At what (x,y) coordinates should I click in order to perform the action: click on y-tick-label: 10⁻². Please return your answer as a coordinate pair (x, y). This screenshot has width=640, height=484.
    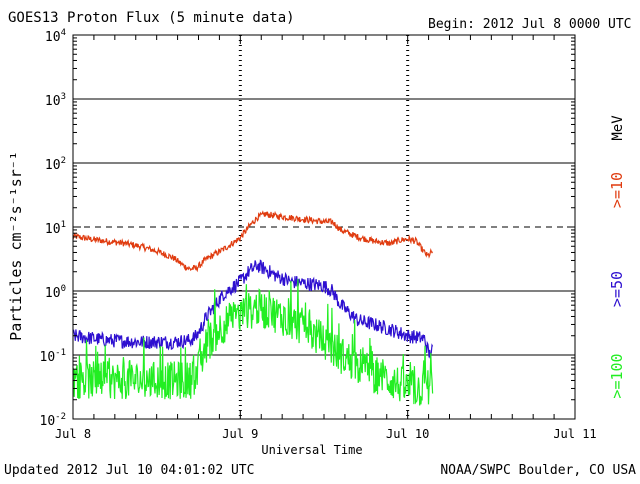
    Looking at the image, I should click on (53, 420).